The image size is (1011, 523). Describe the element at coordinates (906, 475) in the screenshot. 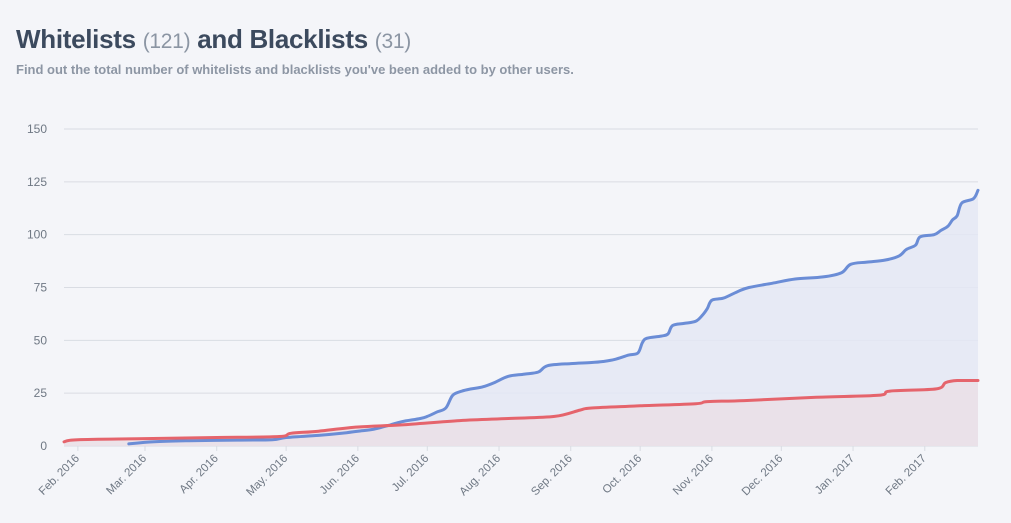

I see `x-tick-label: Feb. 2017` at that location.